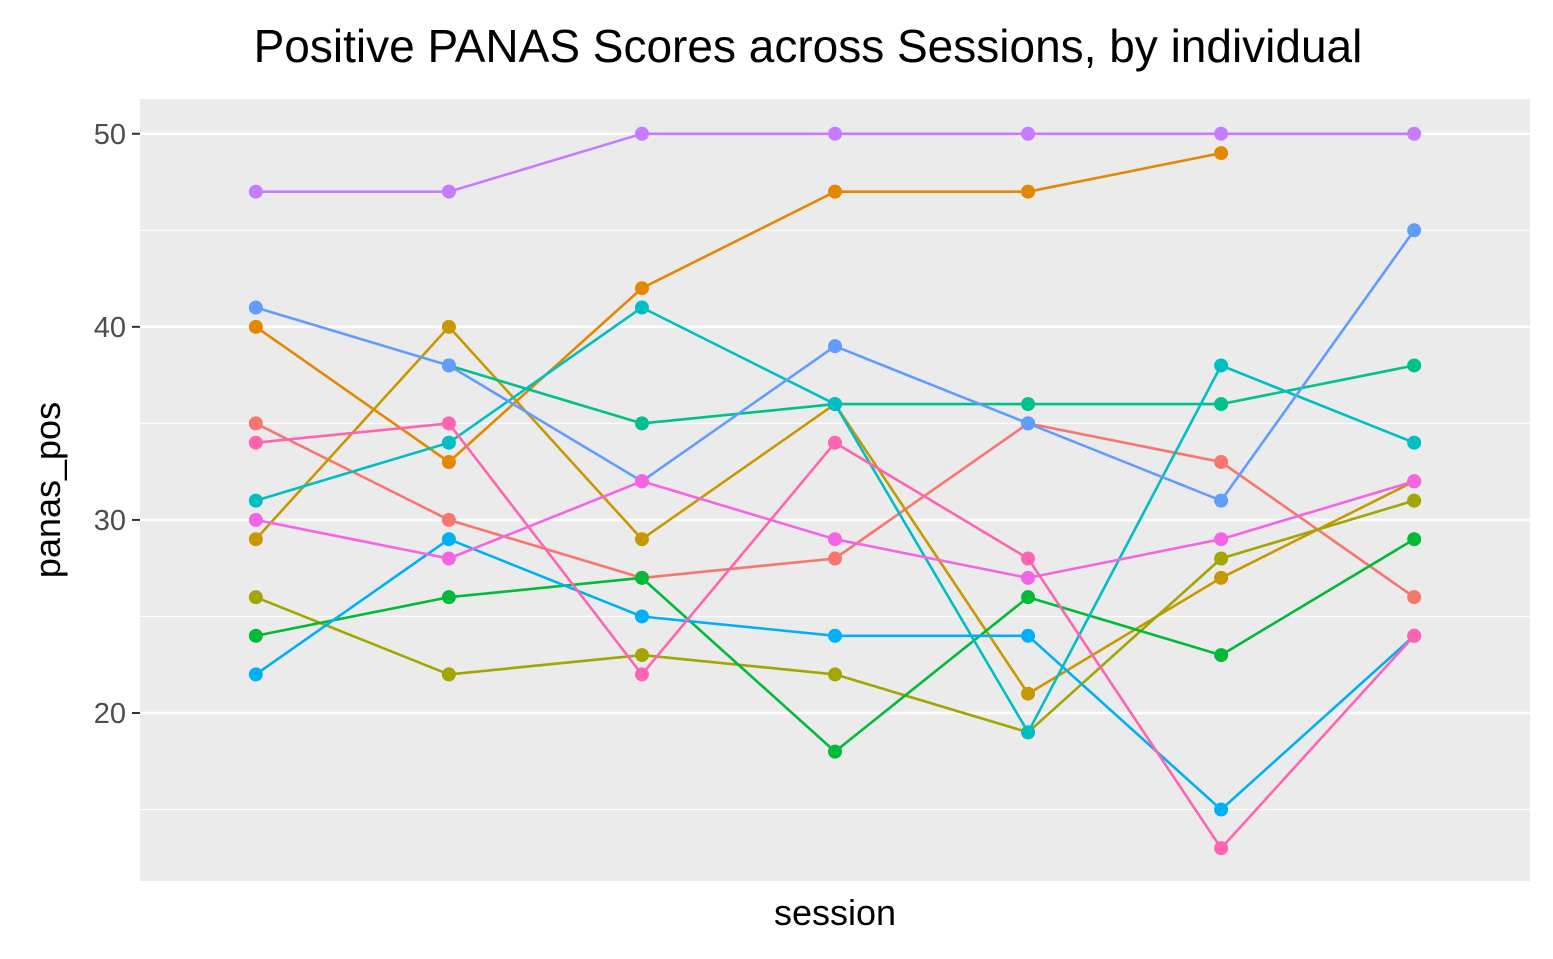  Describe the element at coordinates (110, 521) in the screenshot. I see `y-tick-label: 30` at that location.